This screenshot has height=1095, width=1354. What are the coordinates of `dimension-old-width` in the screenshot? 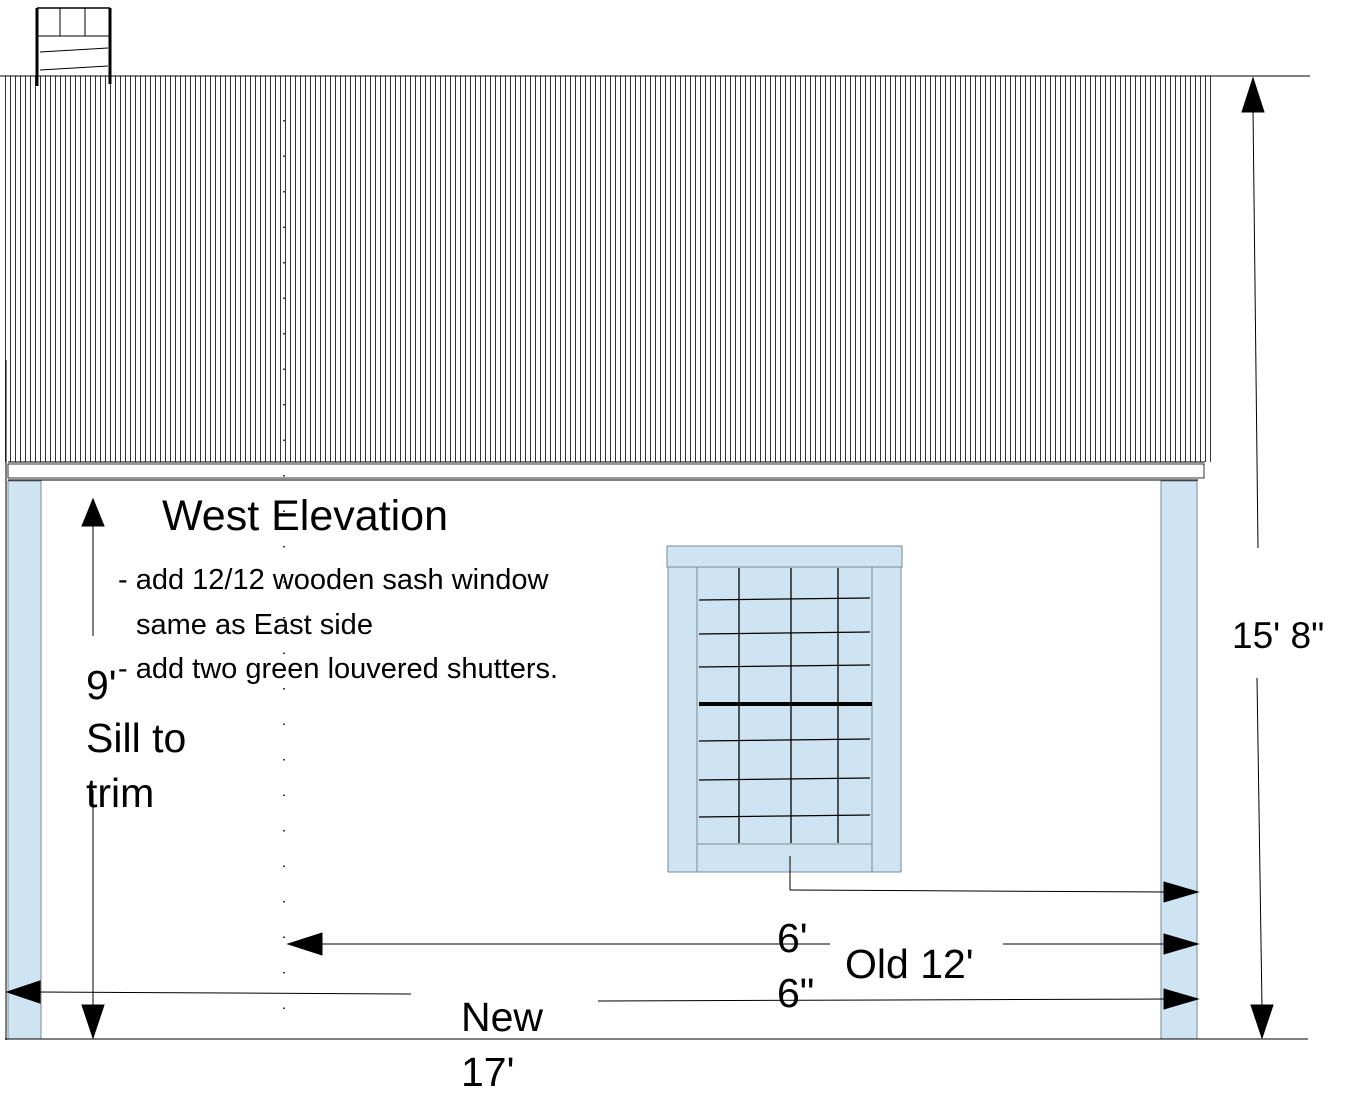 It's located at (743, 944).